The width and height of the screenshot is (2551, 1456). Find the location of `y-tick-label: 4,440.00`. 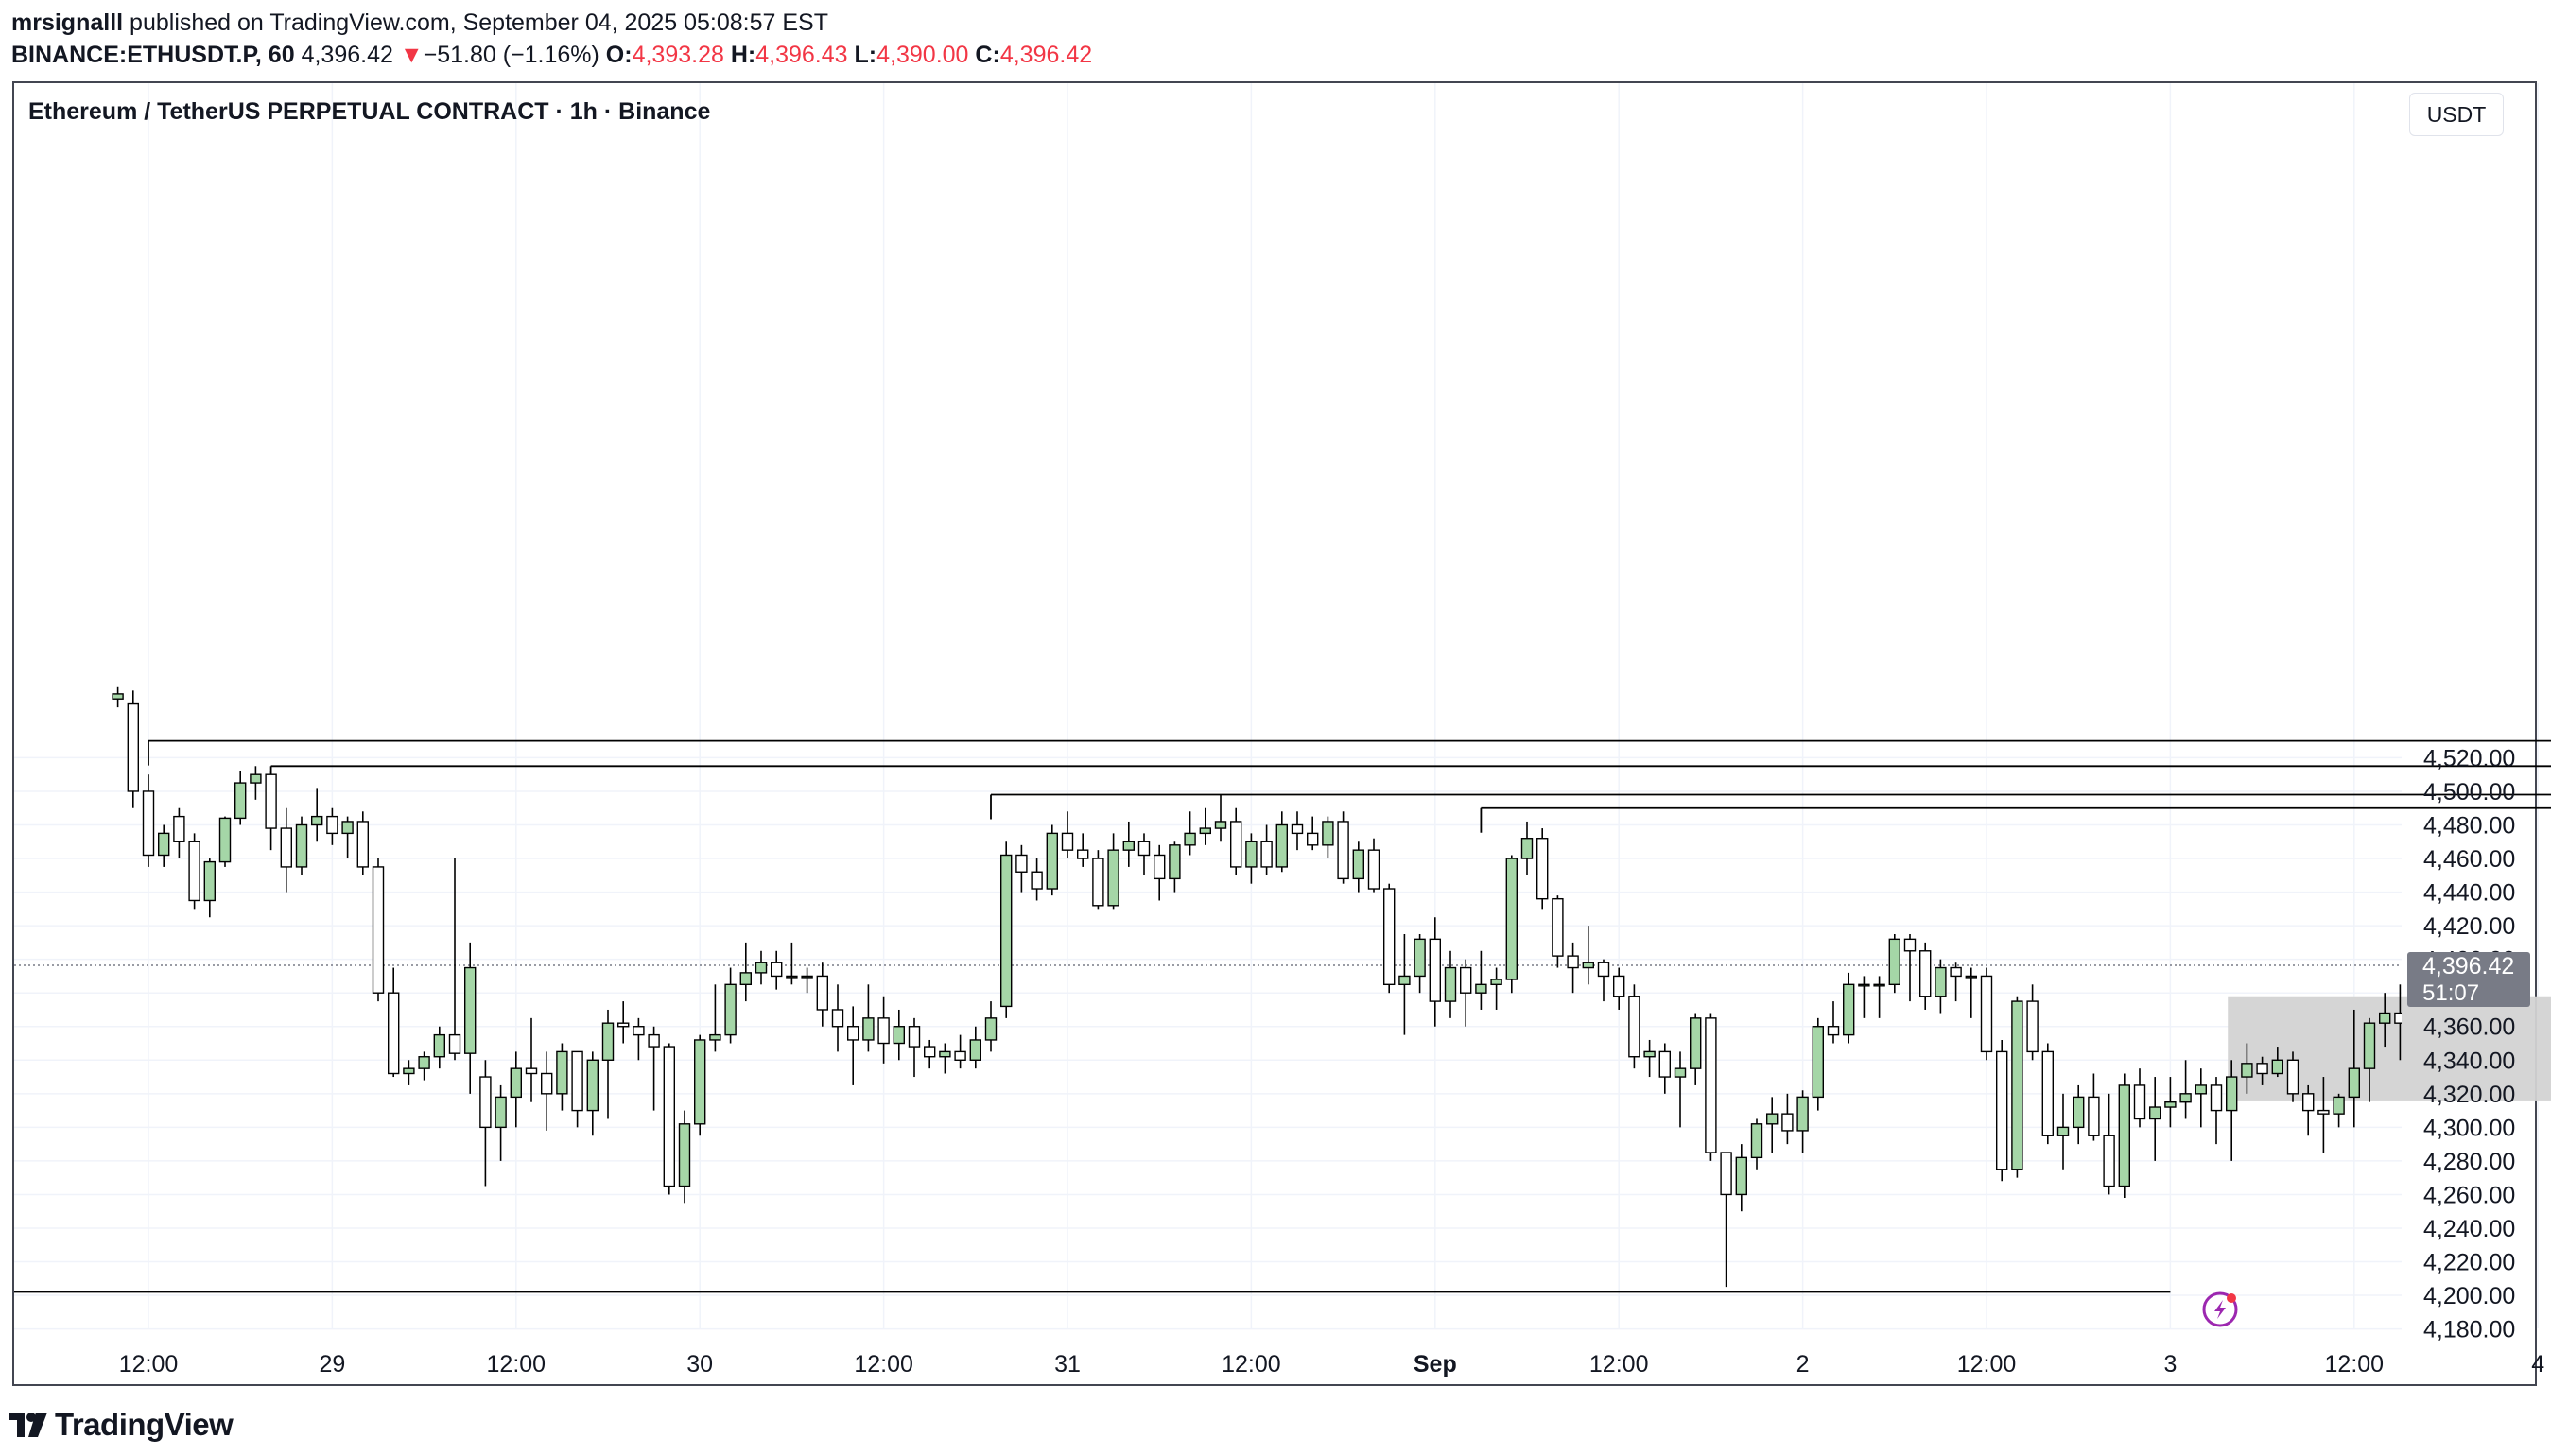

y-tick-label: 4,440.00 is located at coordinates (2469, 893).